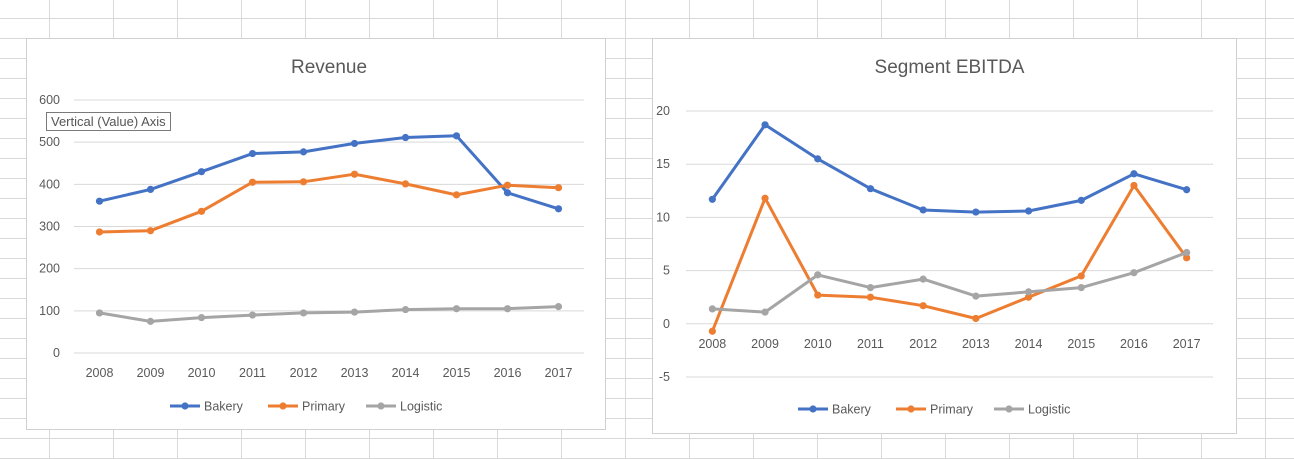  I want to click on y-tick-label: 15, so click(663, 164).